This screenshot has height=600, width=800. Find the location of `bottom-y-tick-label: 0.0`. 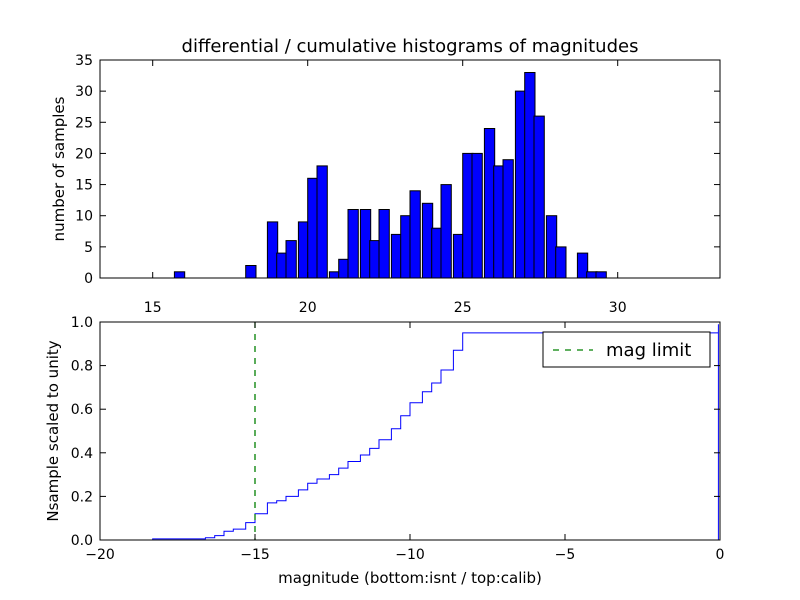

bottom-y-tick-label: 0.0 is located at coordinates (82, 541).